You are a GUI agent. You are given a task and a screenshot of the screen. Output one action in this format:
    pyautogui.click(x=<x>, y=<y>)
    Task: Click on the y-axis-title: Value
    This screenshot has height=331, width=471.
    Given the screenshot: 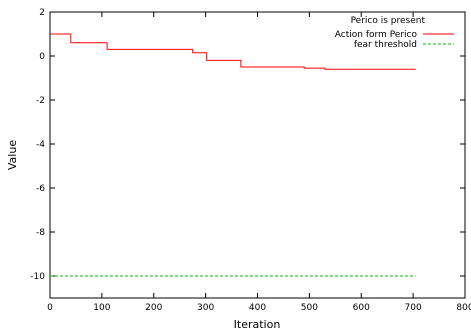 What is the action you would take?
    pyautogui.click(x=12, y=155)
    